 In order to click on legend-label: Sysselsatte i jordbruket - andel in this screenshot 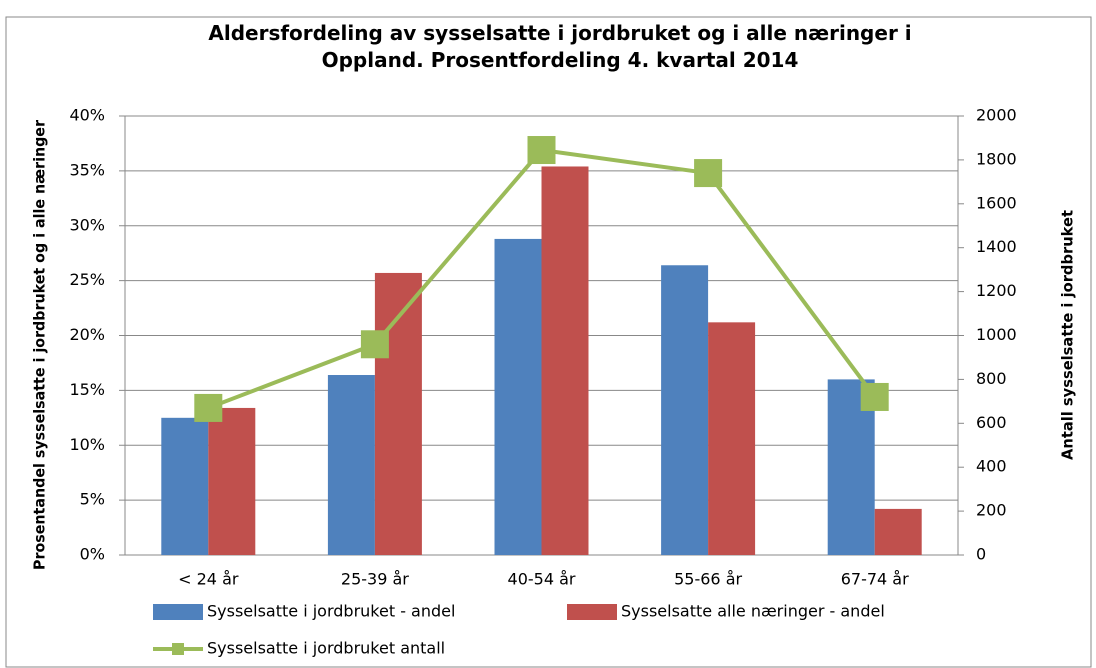, I will do `click(331, 611)`.